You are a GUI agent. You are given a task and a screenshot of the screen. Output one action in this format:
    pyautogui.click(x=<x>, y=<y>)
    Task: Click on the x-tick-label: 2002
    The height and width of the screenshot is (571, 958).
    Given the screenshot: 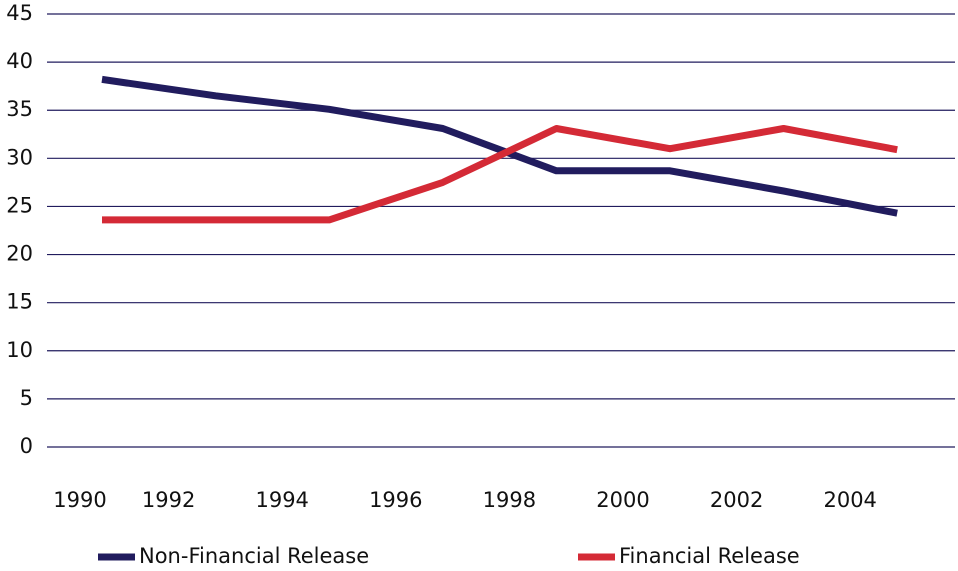 What is the action you would take?
    pyautogui.click(x=736, y=500)
    